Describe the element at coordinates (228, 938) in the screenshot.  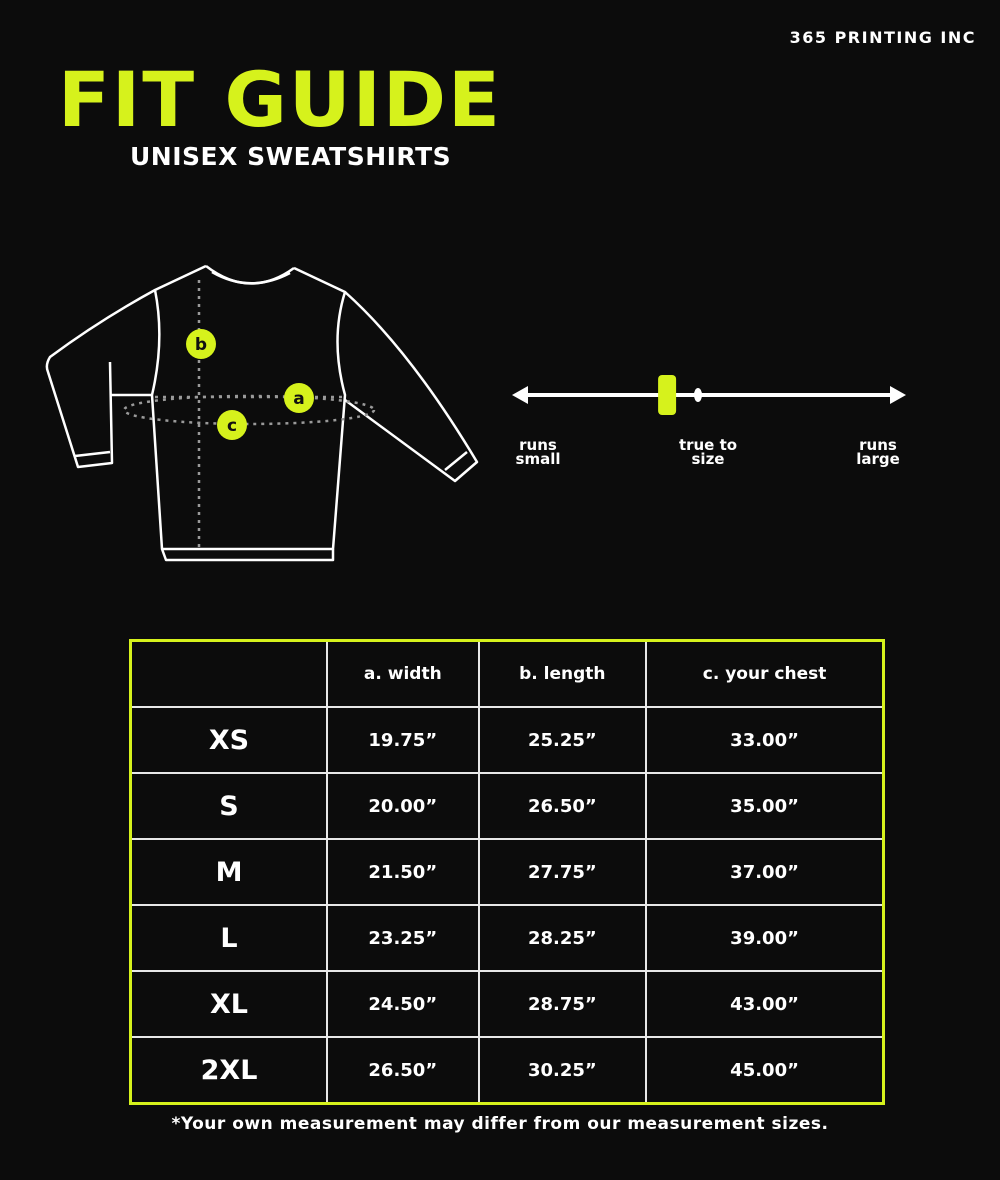
I see `cell-size: L` at that location.